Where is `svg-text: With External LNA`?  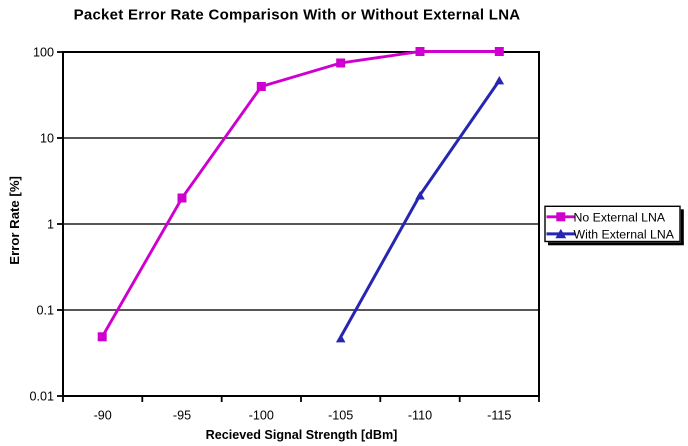 svg-text: With External LNA is located at coordinates (624, 235).